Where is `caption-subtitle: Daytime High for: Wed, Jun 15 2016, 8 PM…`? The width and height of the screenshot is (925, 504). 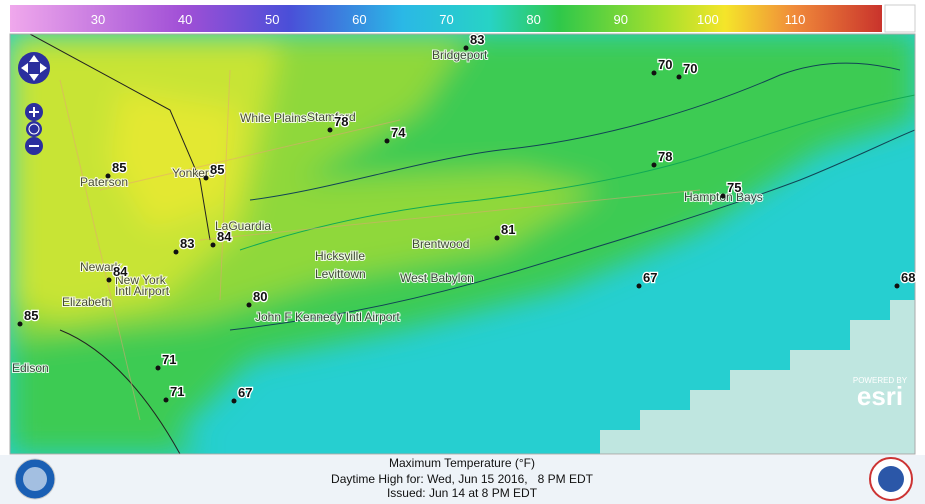
caption-subtitle: Daytime High for: Wed, Jun 15 2016, 8 PM… is located at coordinates (462, 479).